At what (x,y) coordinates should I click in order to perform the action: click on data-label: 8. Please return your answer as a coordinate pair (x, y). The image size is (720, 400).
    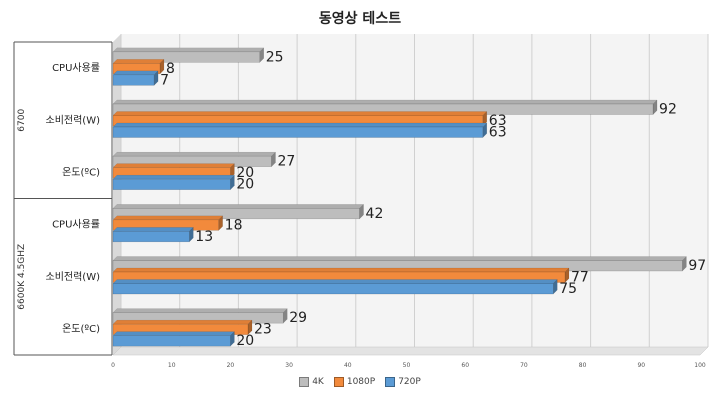
    Looking at the image, I should click on (170, 69).